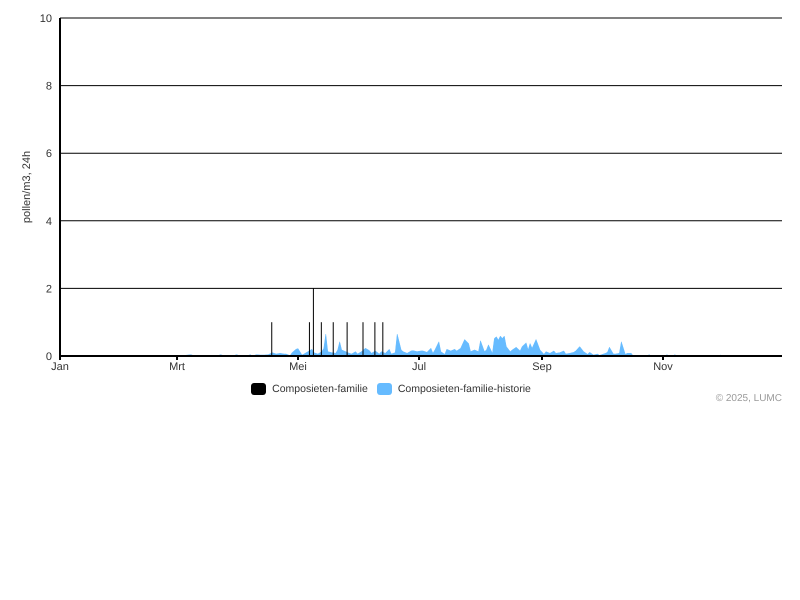  What do you see at coordinates (749, 398) in the screenshot?
I see `text: © 2025, LUMC` at bounding box center [749, 398].